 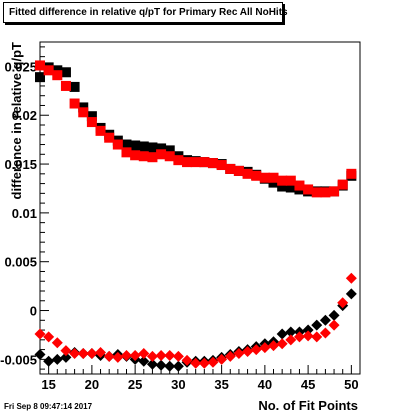 I want to click on x-tick-label: 20, so click(x=92, y=384).